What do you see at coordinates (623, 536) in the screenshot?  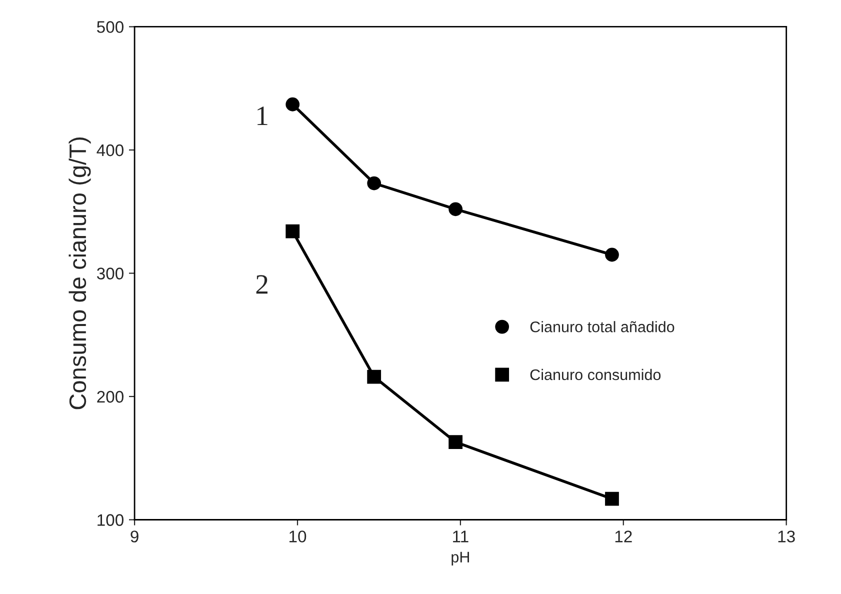 I see `x-tick-label: 12` at bounding box center [623, 536].